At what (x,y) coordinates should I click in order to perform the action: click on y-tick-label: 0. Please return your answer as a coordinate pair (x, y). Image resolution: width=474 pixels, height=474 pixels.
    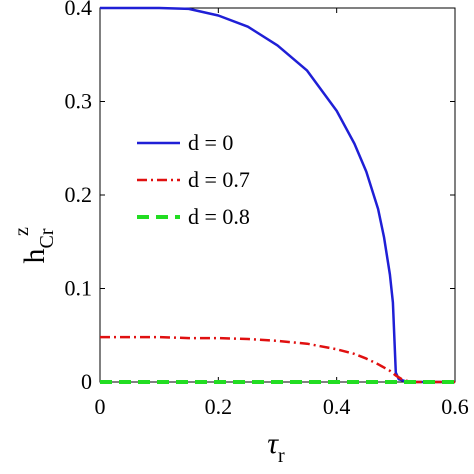
    Looking at the image, I should click on (86, 381).